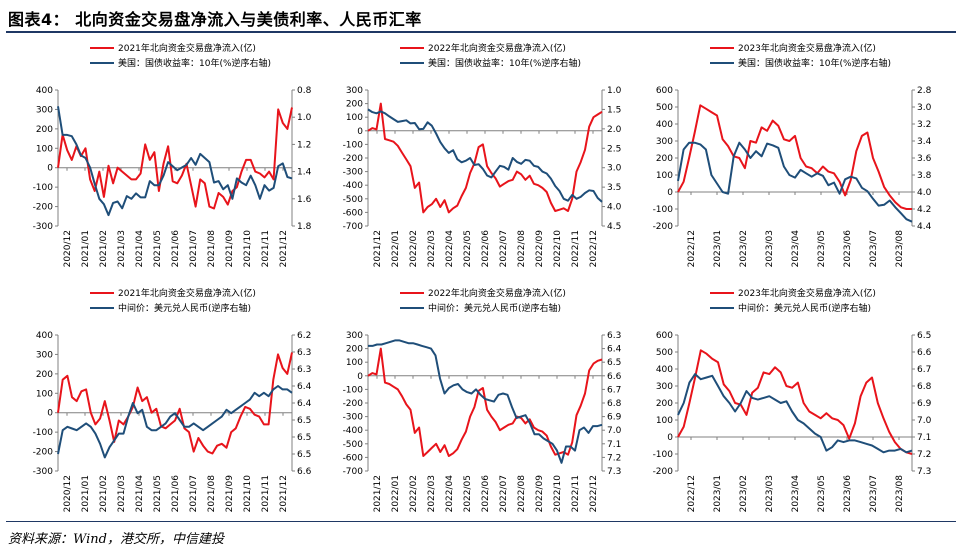 The image size is (962, 552). I want to click on legend-label-0: 2021年北向资金交易盘净流入(亿), so click(187, 293).